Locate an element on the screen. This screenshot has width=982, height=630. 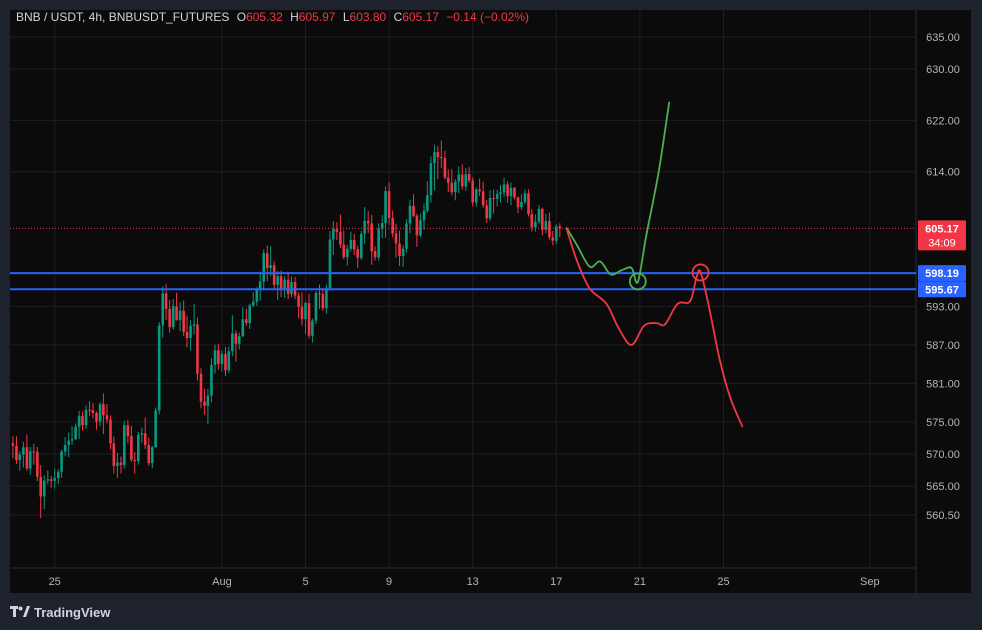
x-axis-tick-label: 25 is located at coordinates (55, 582).